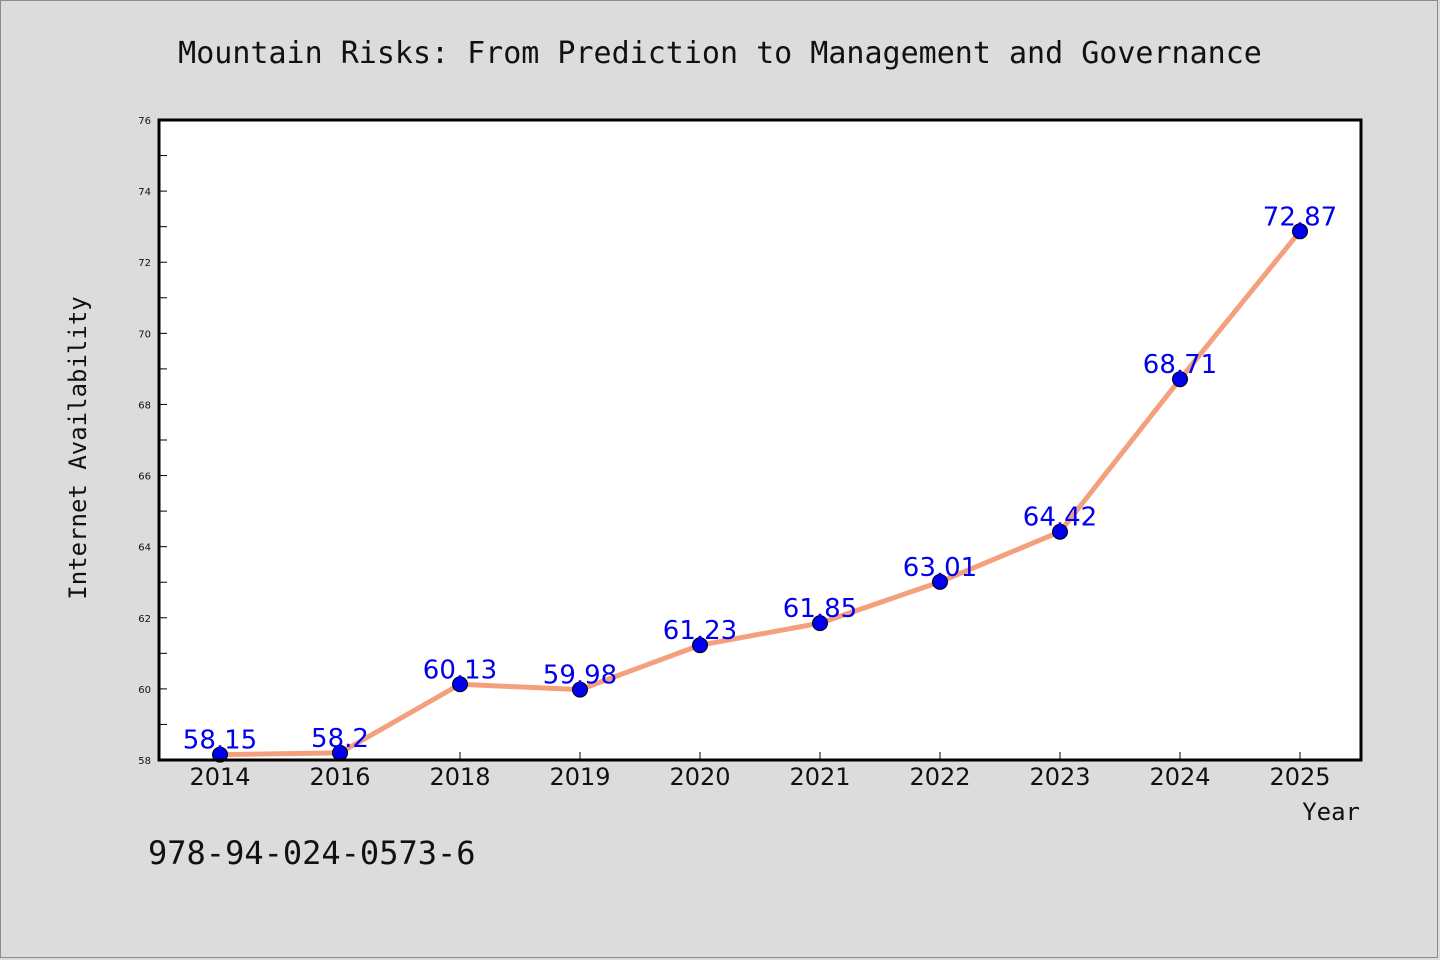 The height and width of the screenshot is (960, 1440). I want to click on x-tick-label: 2014, so click(219, 777).